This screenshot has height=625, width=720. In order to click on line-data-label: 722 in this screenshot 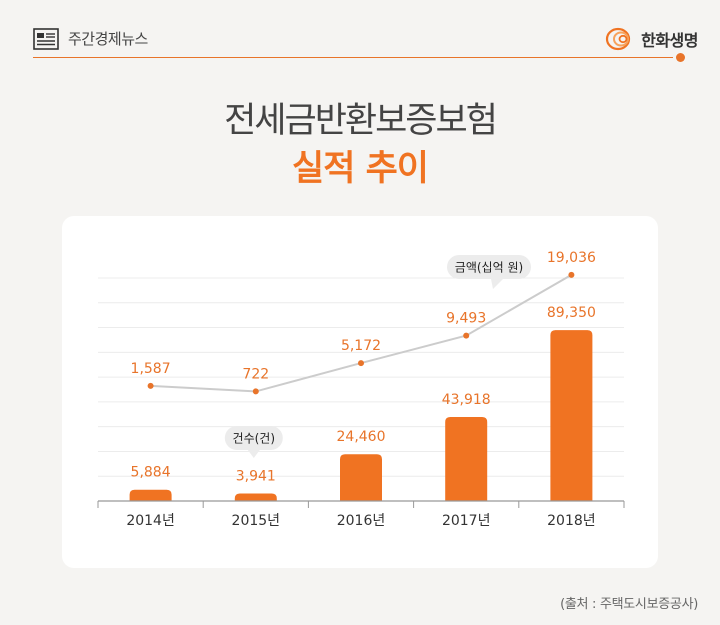, I will do `click(255, 374)`.